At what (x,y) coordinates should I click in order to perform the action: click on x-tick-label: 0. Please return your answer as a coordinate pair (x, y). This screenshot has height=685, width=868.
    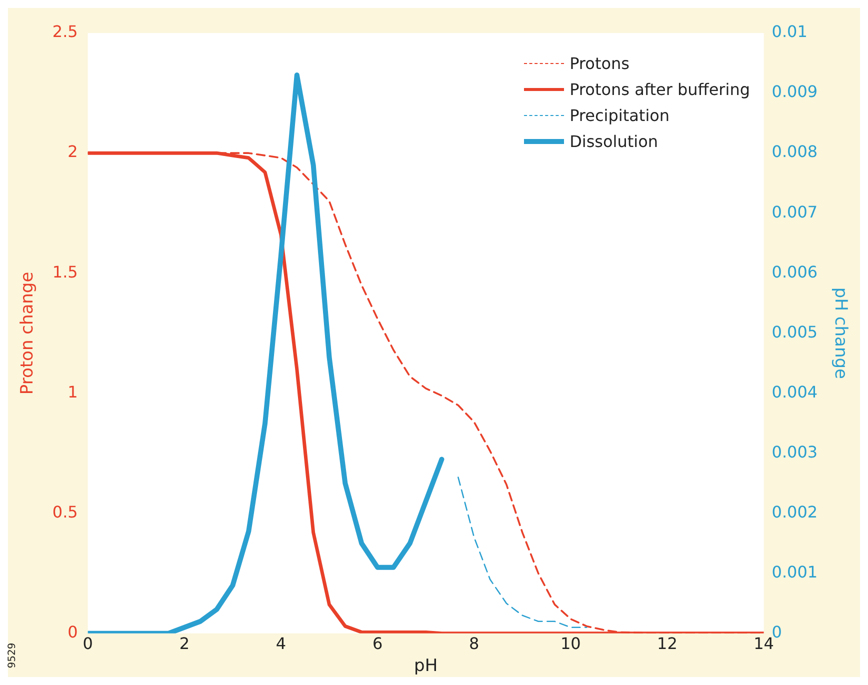
    Looking at the image, I should click on (87, 644).